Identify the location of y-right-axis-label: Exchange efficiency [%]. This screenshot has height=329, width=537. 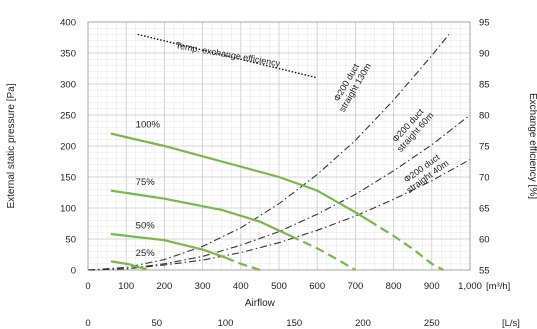
(532, 146).